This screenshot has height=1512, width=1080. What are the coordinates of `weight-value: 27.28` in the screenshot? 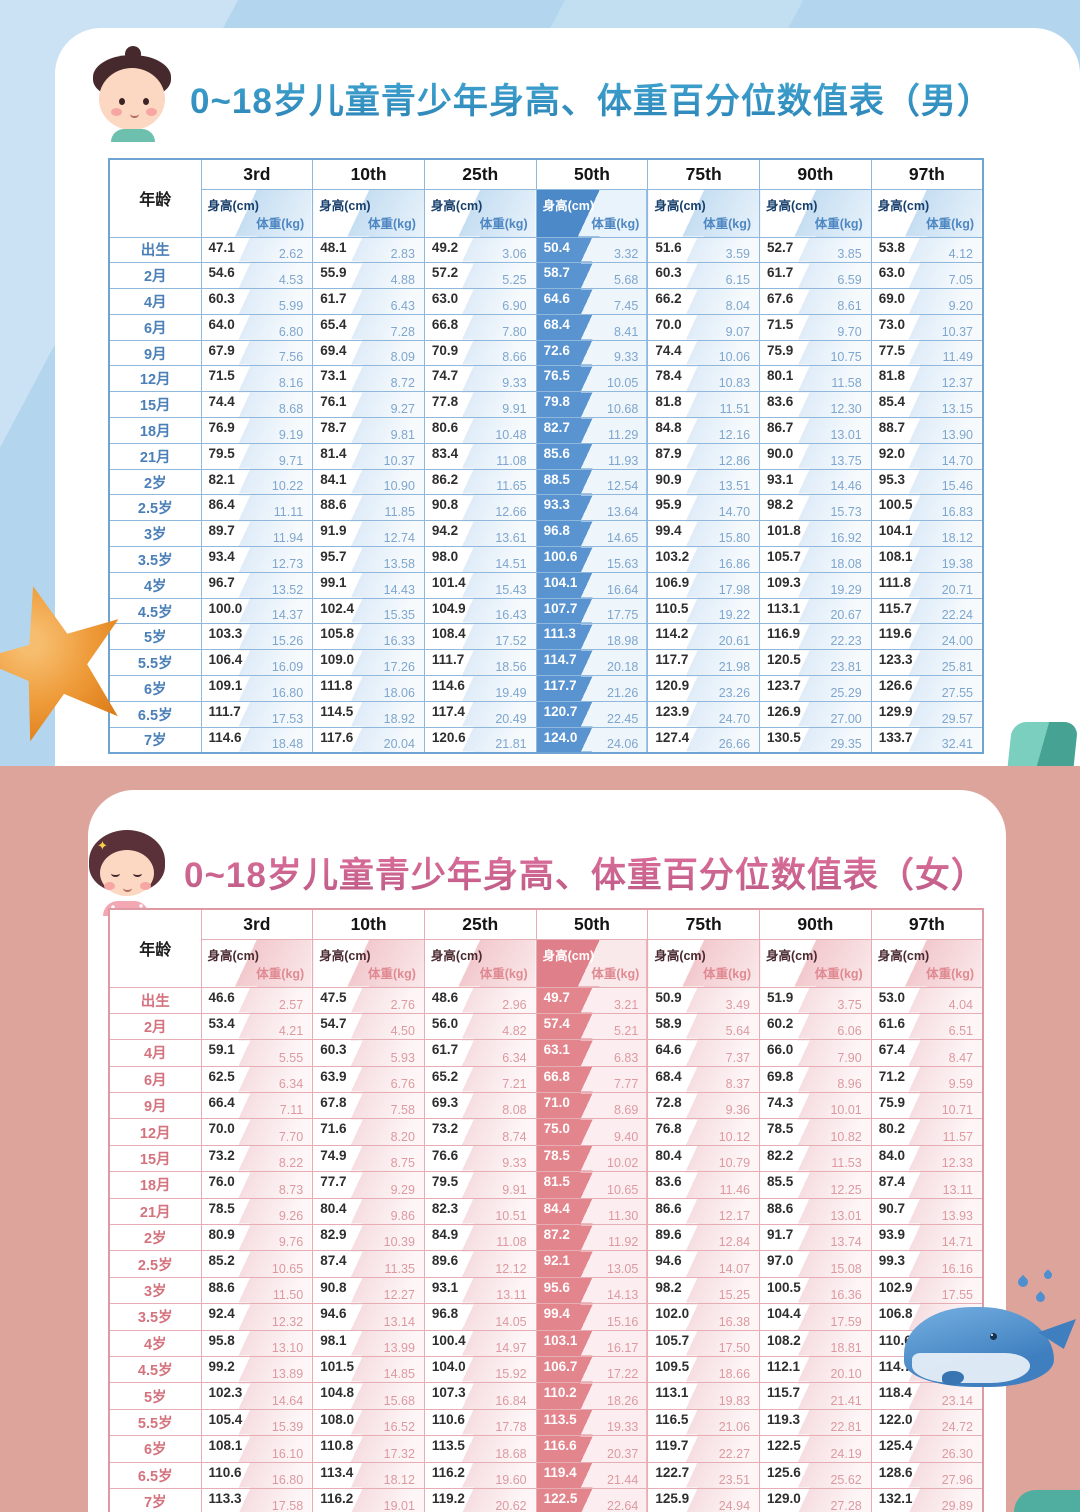 It's located at (846, 1505).